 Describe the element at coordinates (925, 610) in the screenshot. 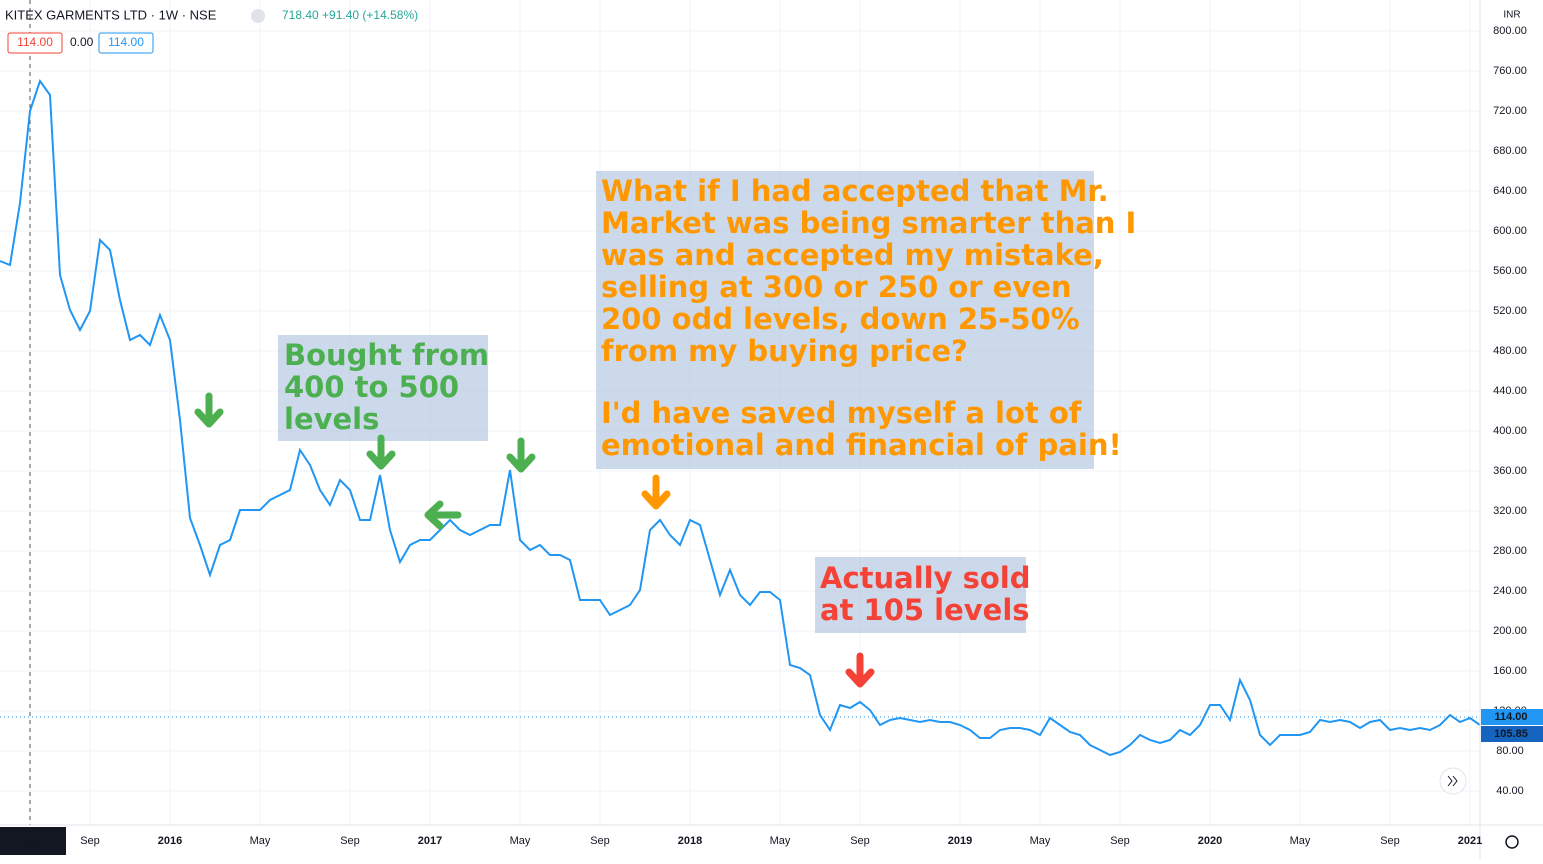

I see `annotation-text: at 105 levels` at that location.